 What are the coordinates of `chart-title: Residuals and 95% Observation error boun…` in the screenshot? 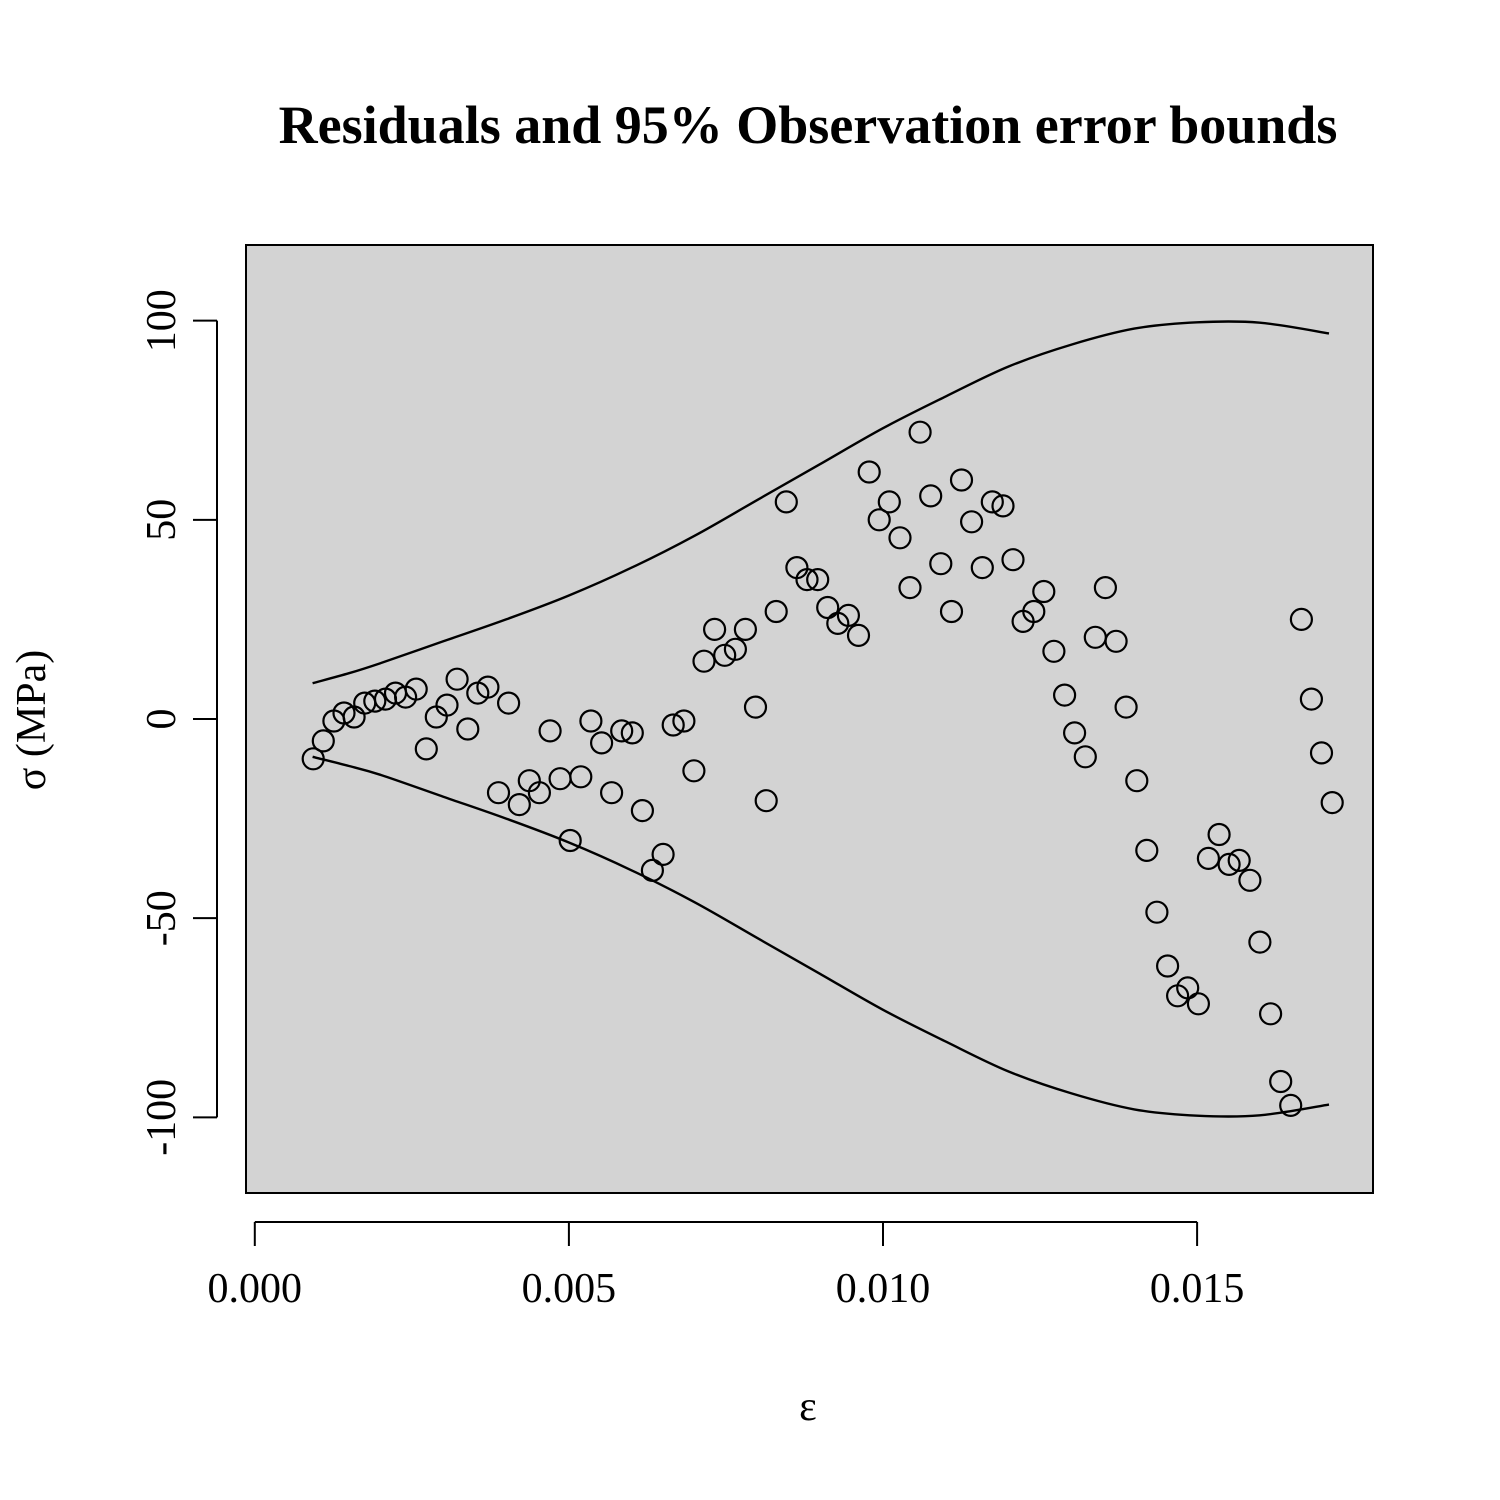 It's located at (808, 125).